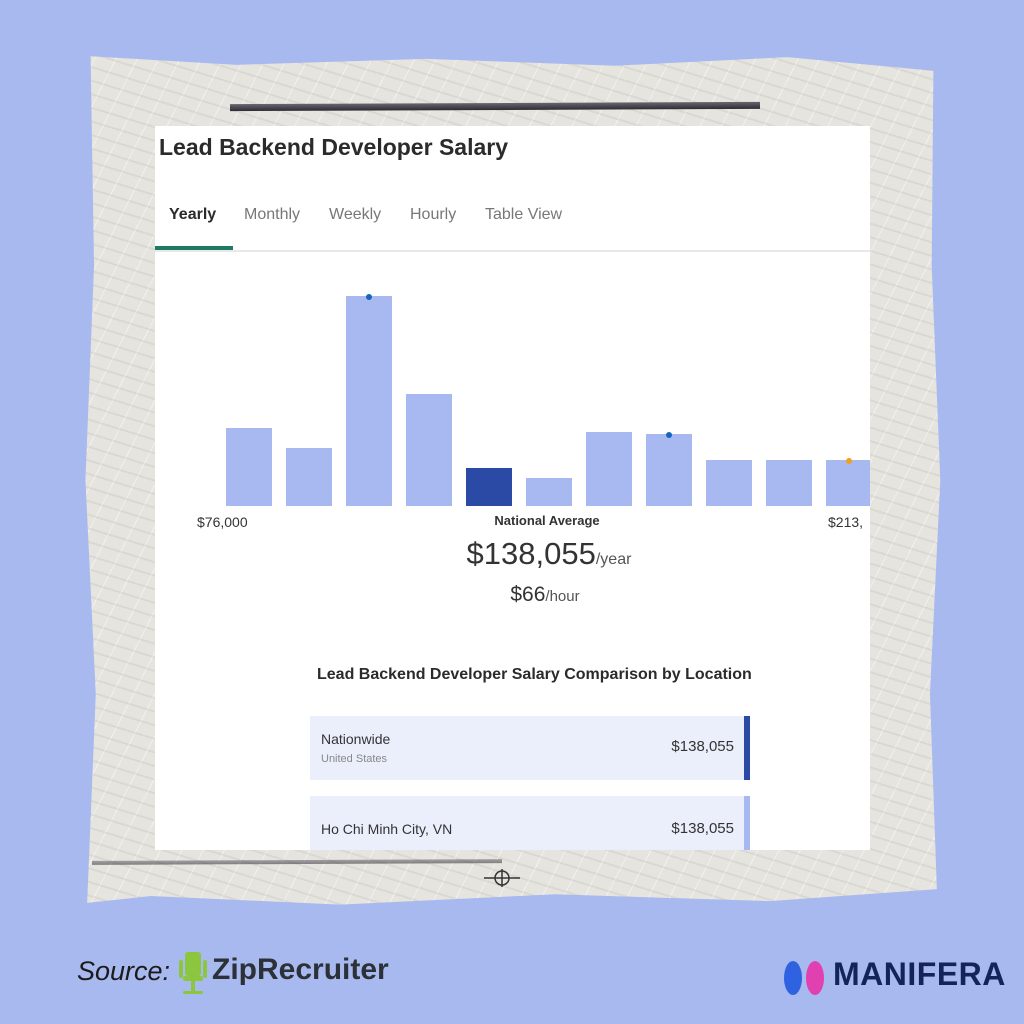 Image resolution: width=1024 pixels, height=1024 pixels. What do you see at coordinates (613, 559) in the screenshot?
I see `yearly-unit: /year` at bounding box center [613, 559].